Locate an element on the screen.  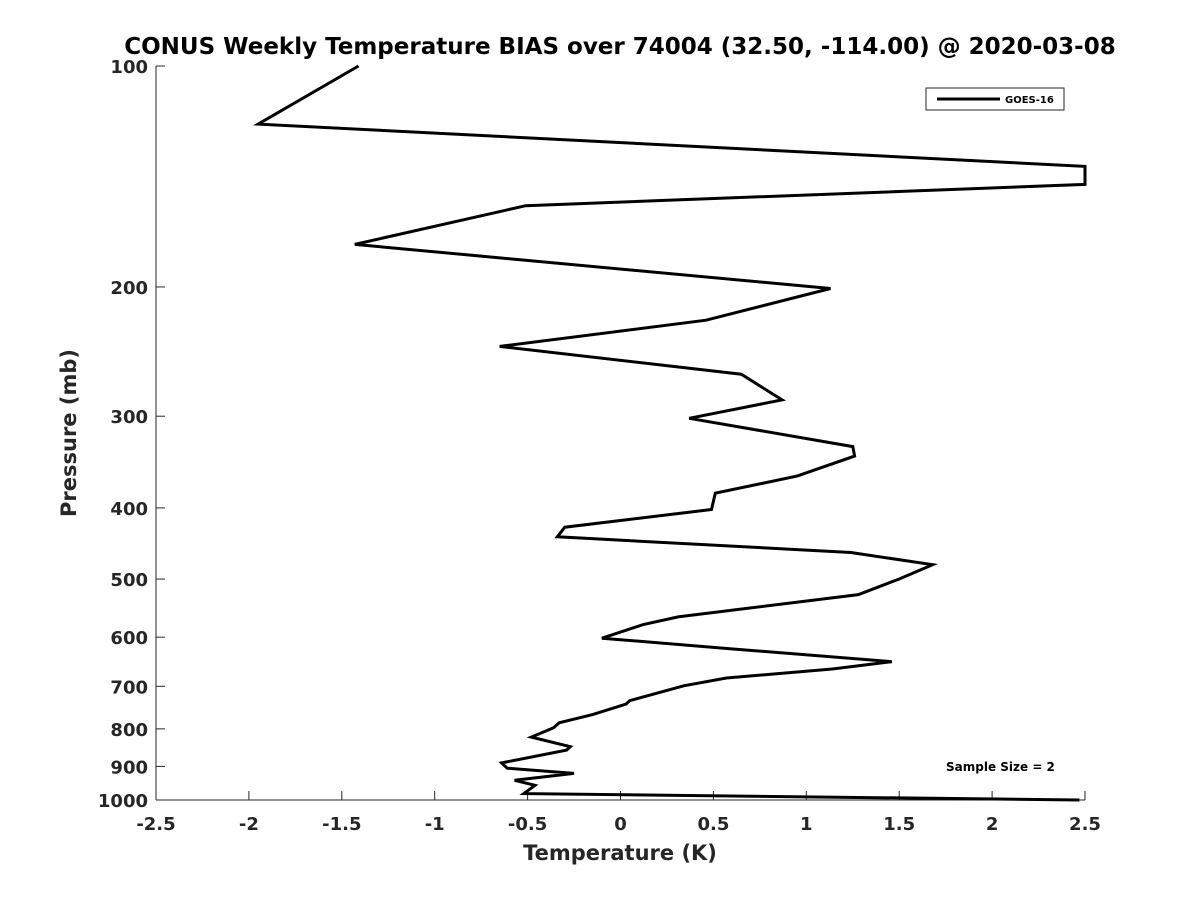
y-tick-label: 100 is located at coordinates (129, 67).